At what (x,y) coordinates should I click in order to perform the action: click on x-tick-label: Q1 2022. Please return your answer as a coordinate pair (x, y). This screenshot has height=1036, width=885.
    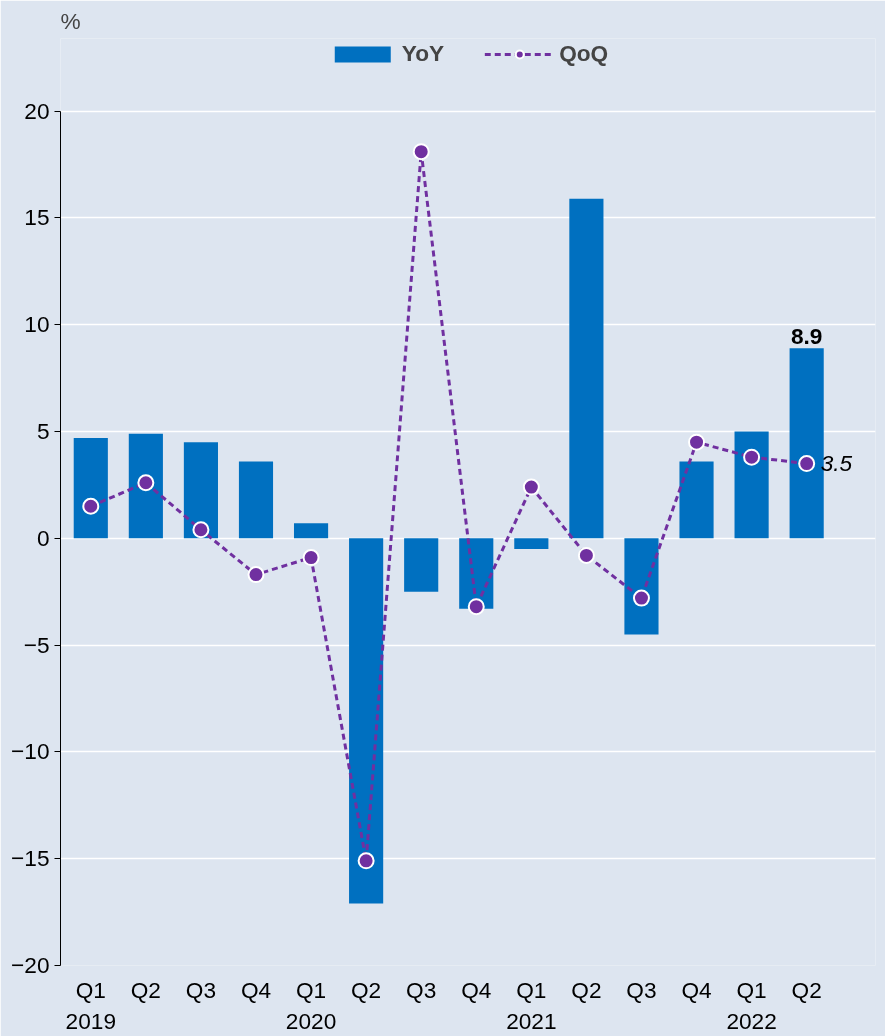
    Looking at the image, I should click on (751, 1005).